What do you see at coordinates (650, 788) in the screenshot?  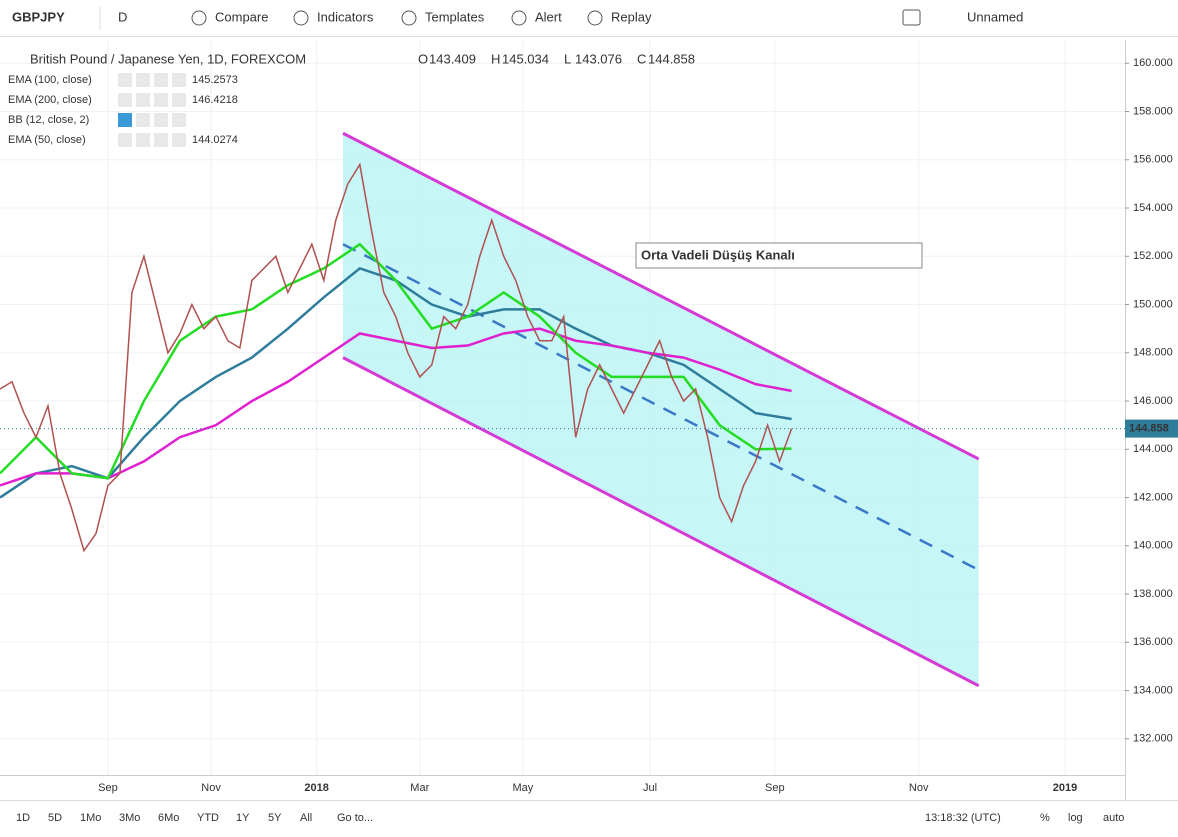 I see `x-tick-label: Jul` at bounding box center [650, 788].